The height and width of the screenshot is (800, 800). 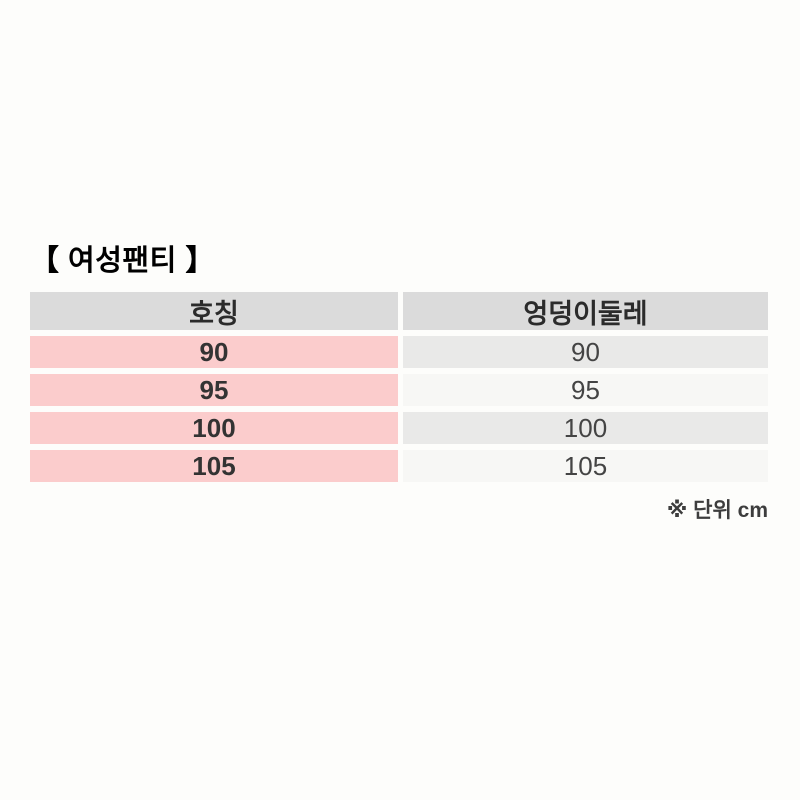 I want to click on column-header-hip-circumference: 엉덩이둘레, so click(x=585, y=311).